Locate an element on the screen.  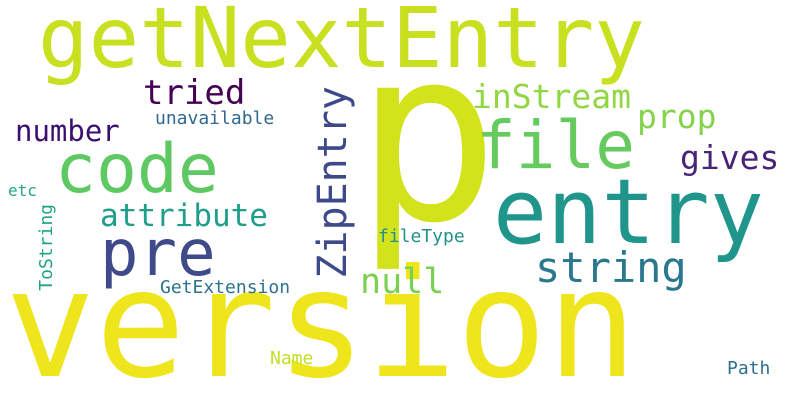
word-string: string is located at coordinates (611, 267).